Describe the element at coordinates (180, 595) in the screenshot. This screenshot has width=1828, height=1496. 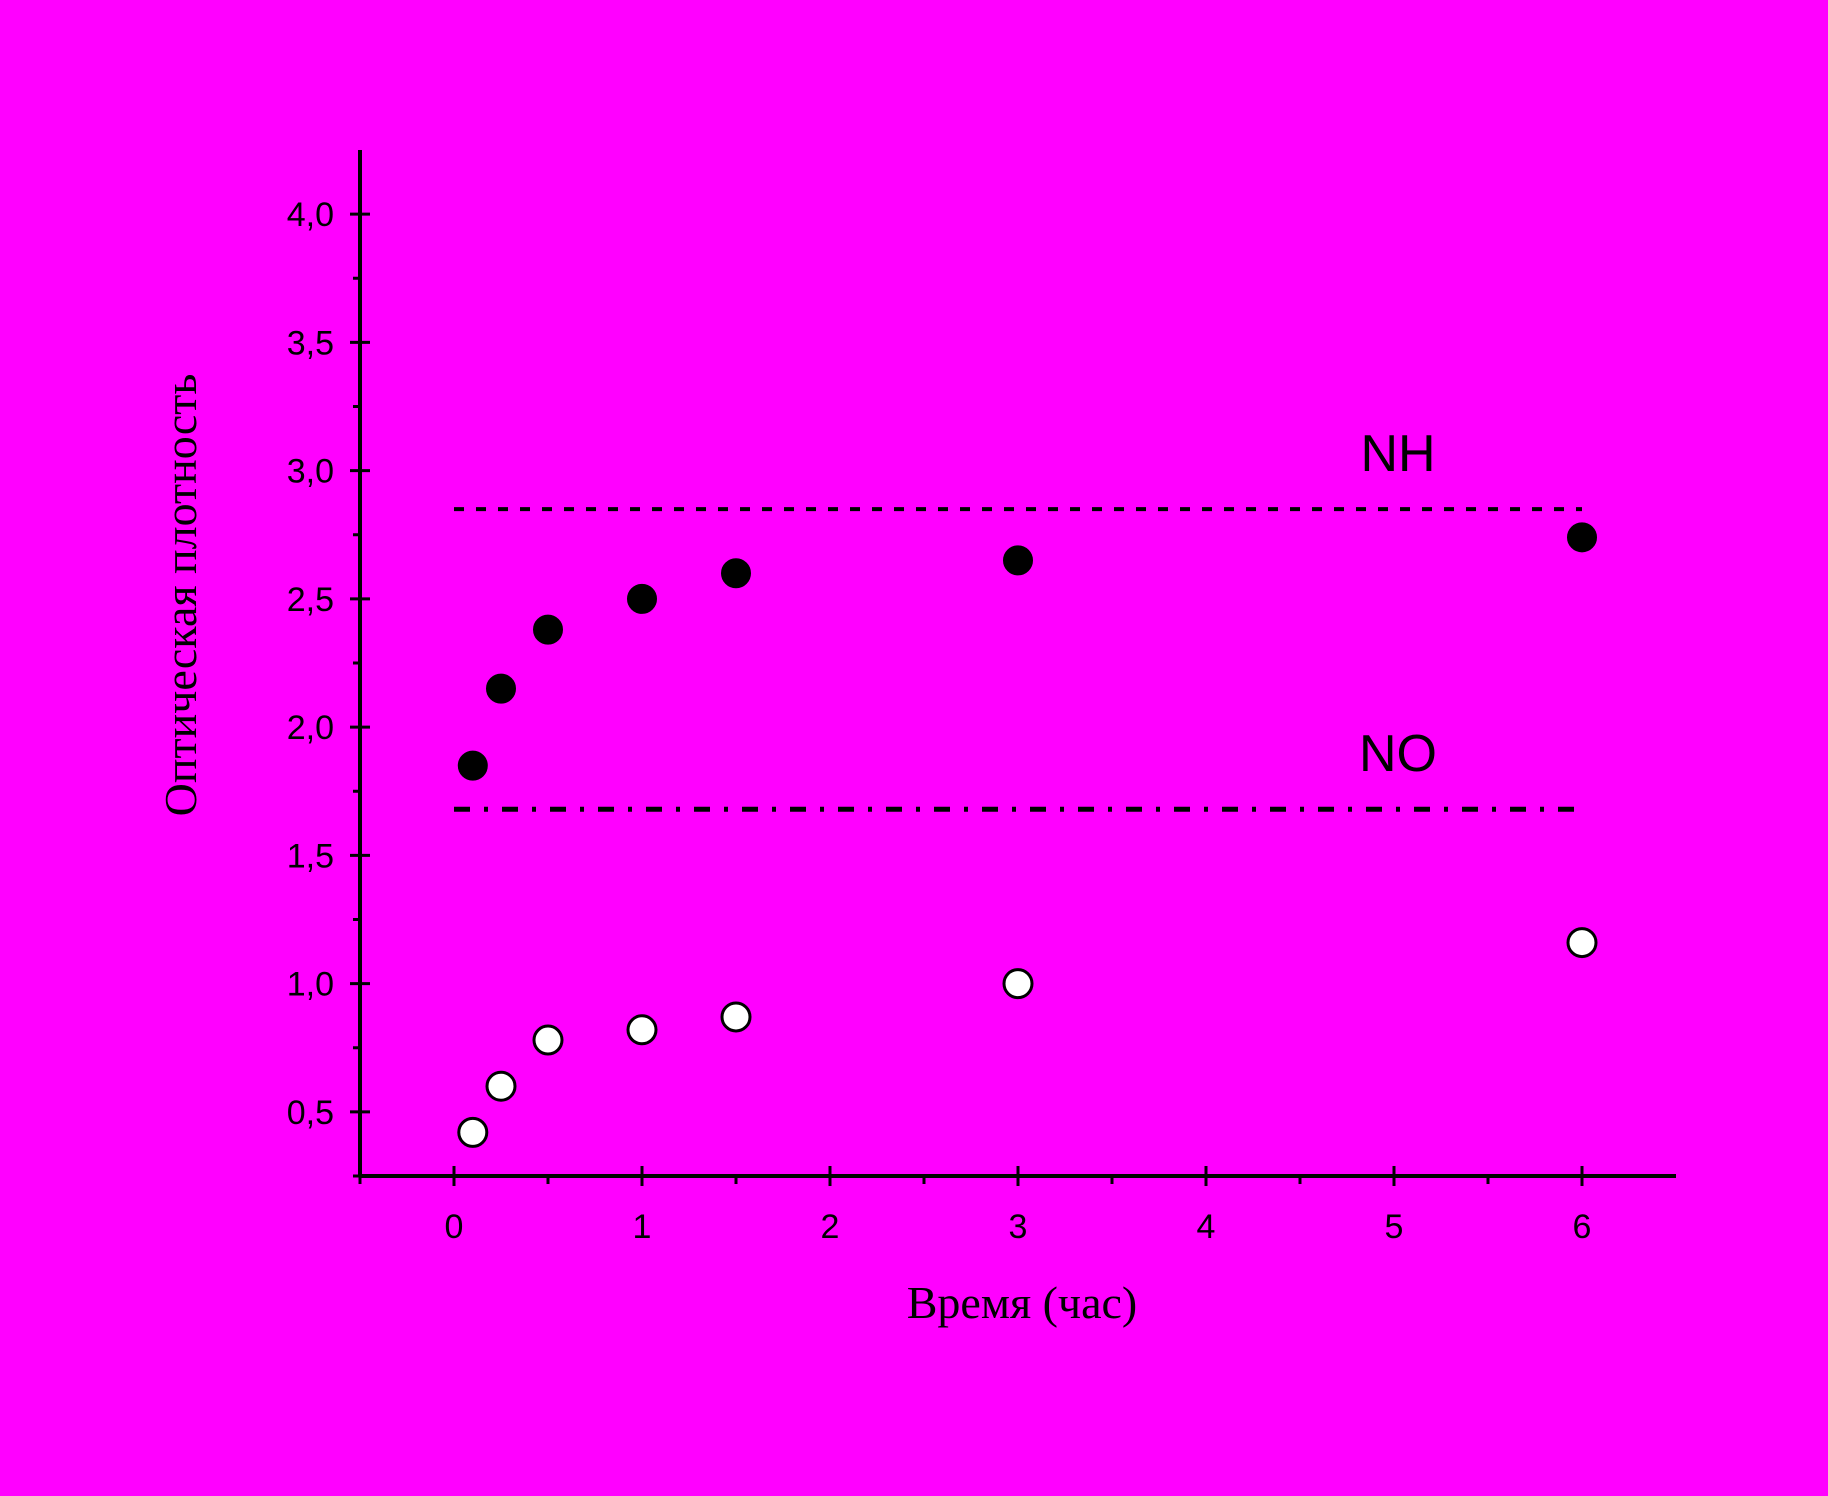
I see `y-axis-title: Оптическая плотность` at that location.